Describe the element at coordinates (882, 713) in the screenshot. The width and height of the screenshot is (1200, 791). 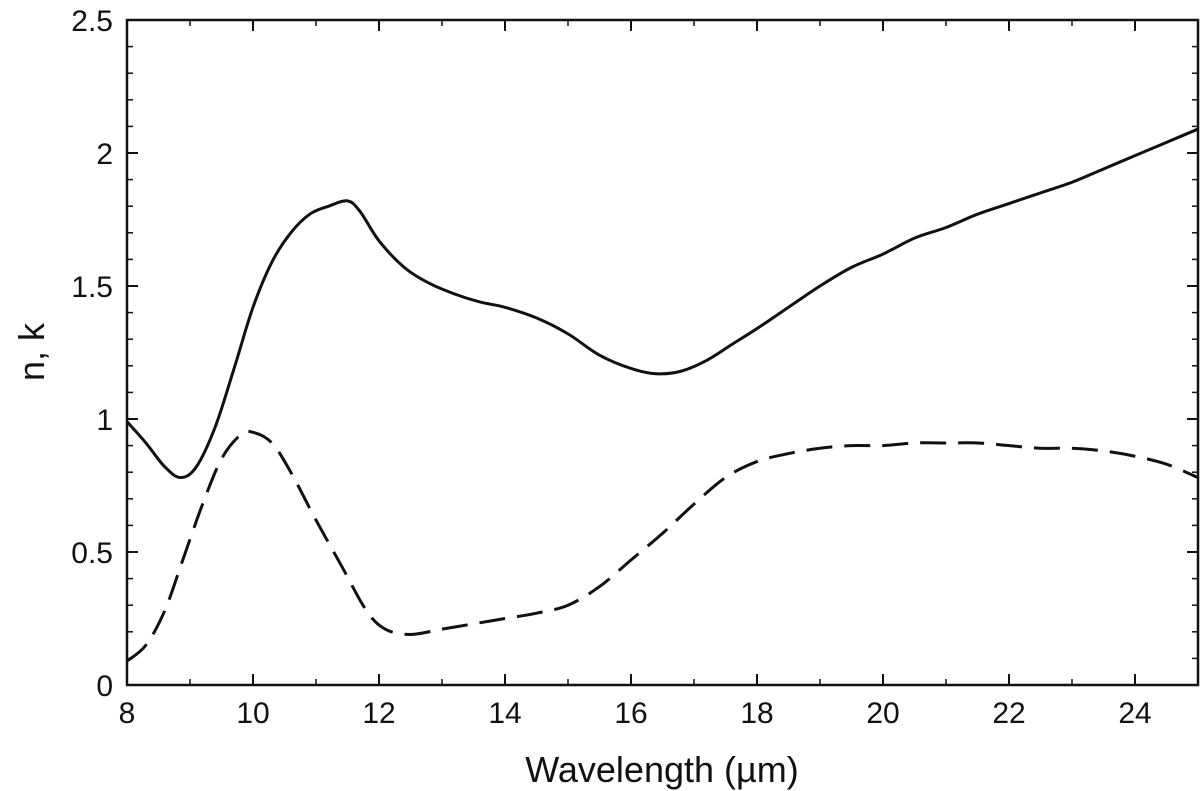
I see `x-tick-label: 20` at that location.